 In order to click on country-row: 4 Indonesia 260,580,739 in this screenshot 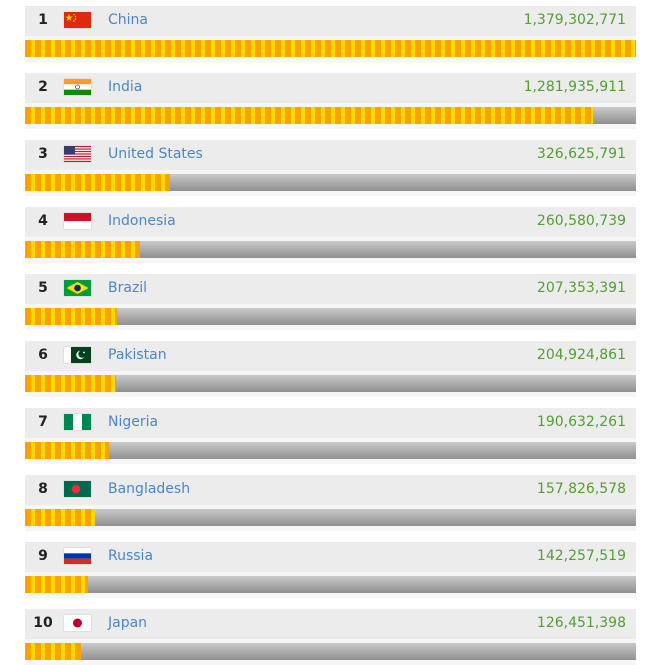, I will do `click(330, 235)`.